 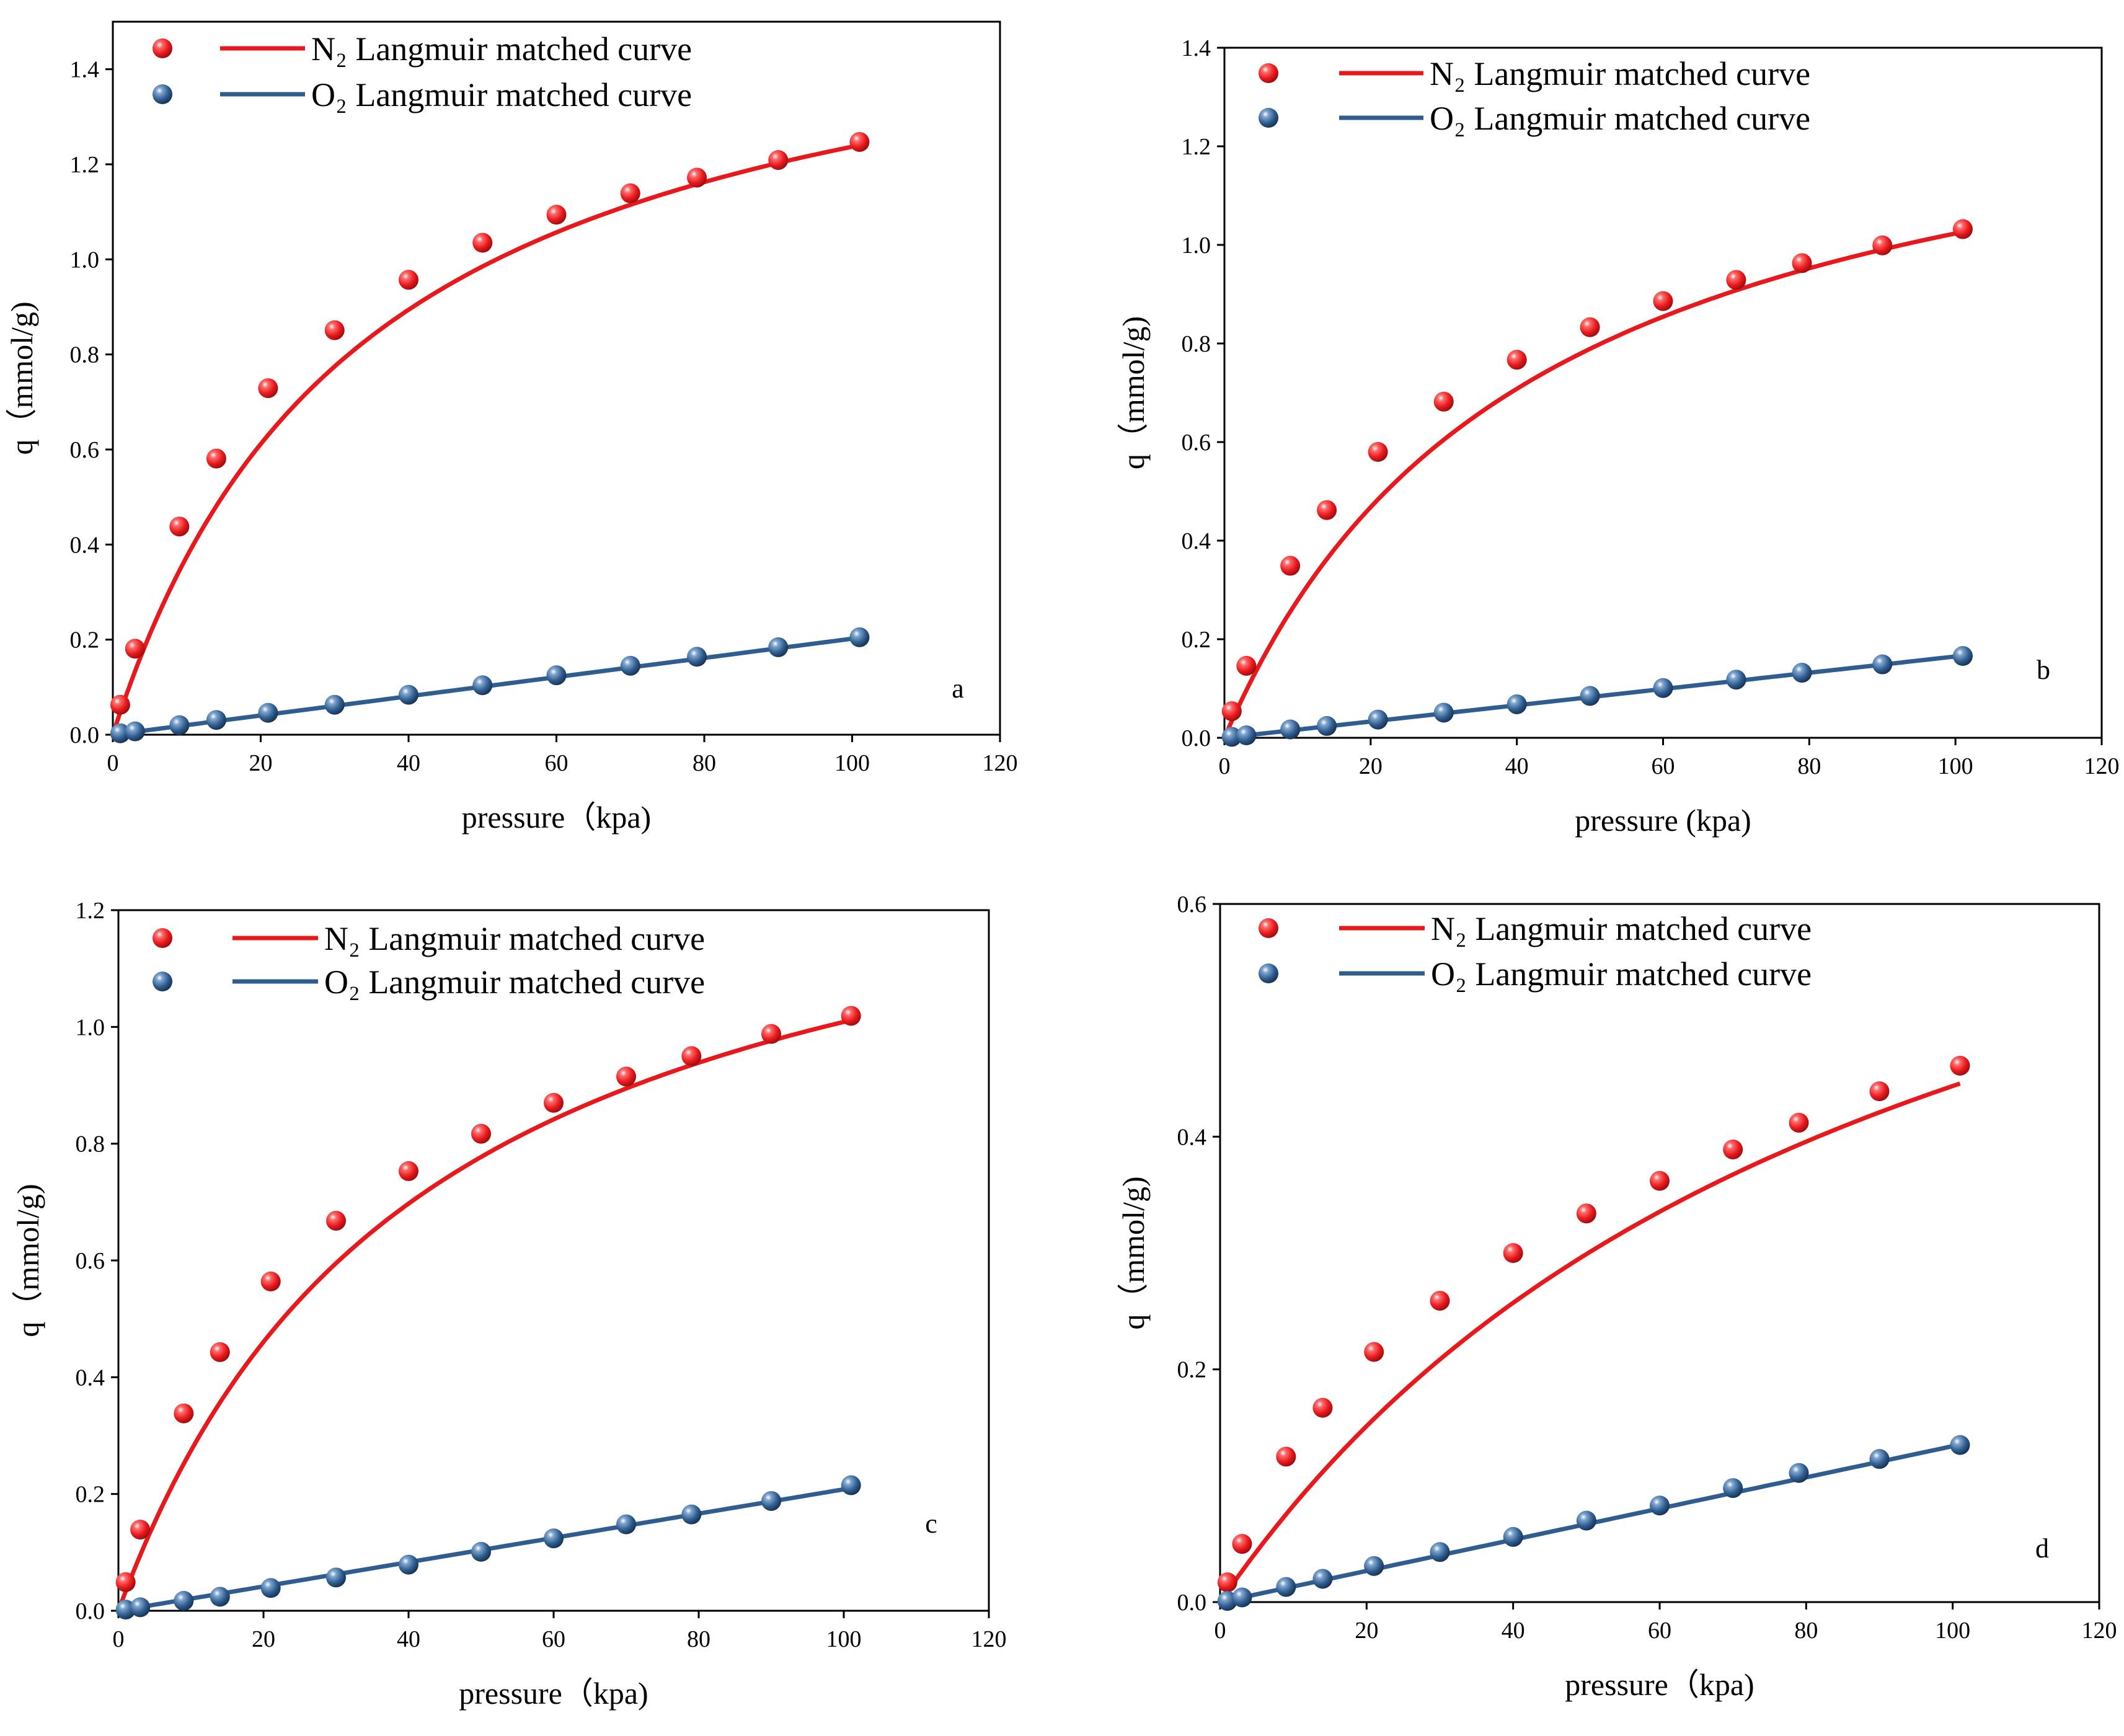 I want to click on legend-label-o2: O₂ Langmuir matched curve, so click(x=1621, y=974).